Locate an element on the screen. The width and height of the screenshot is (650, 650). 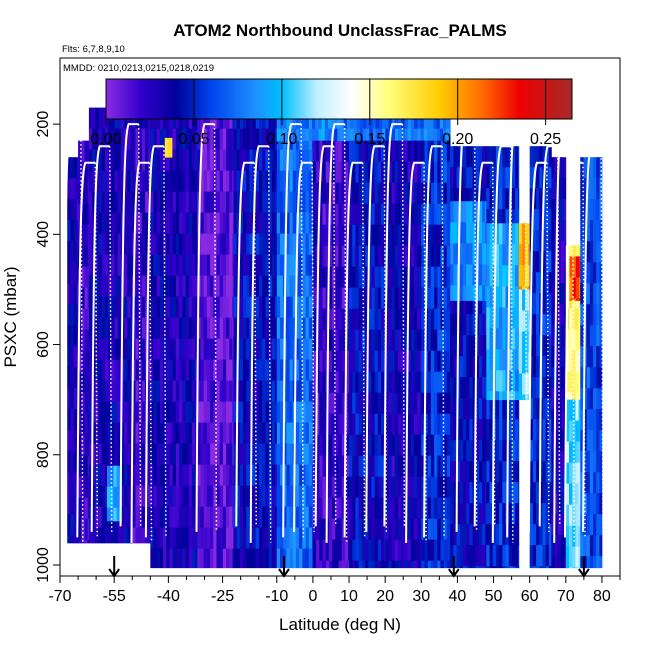
flight-profile-line is located at coordinates (563, 333).